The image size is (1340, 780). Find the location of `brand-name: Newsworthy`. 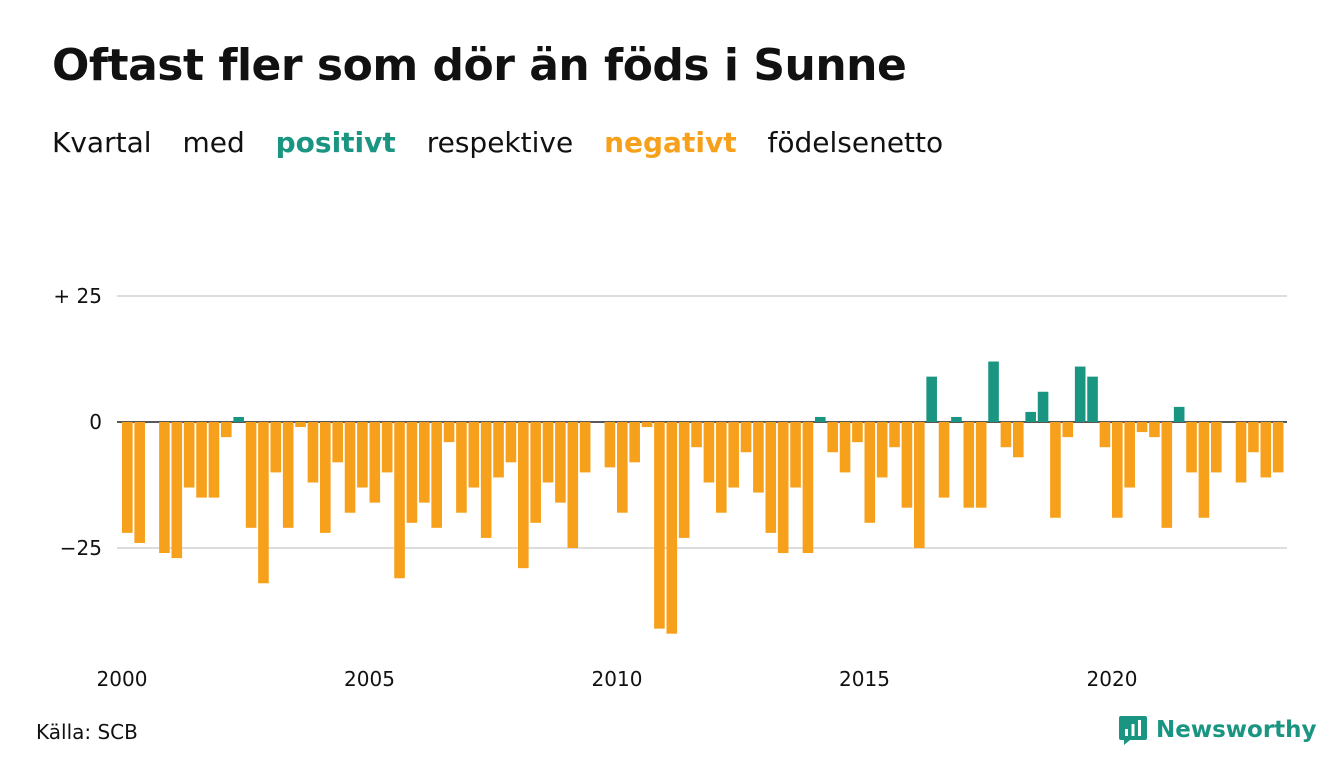

brand-name: Newsworthy is located at coordinates (1236, 730).